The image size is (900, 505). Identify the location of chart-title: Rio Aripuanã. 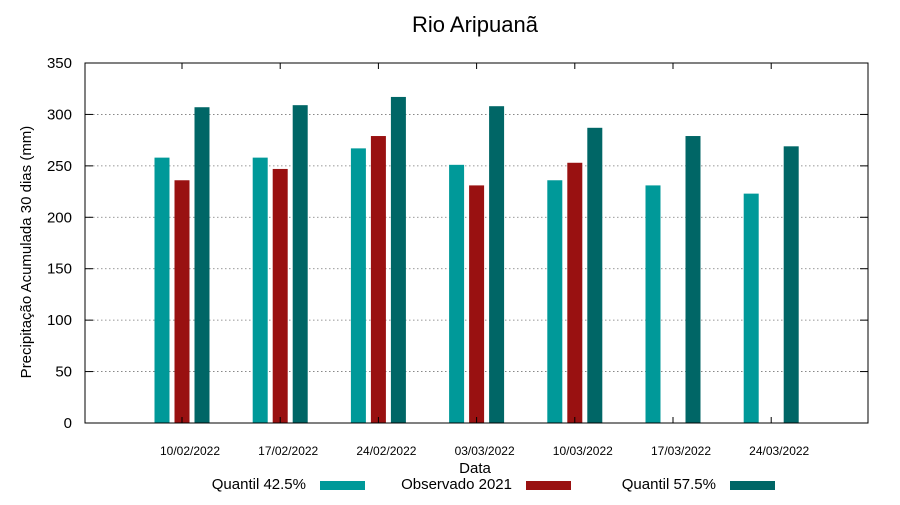
(475, 24).